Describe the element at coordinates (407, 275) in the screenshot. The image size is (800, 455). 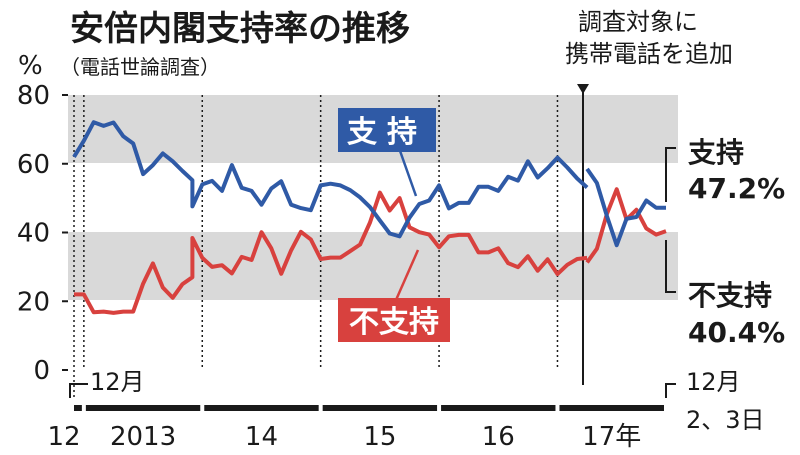
I see `disapproval-pointer` at that location.